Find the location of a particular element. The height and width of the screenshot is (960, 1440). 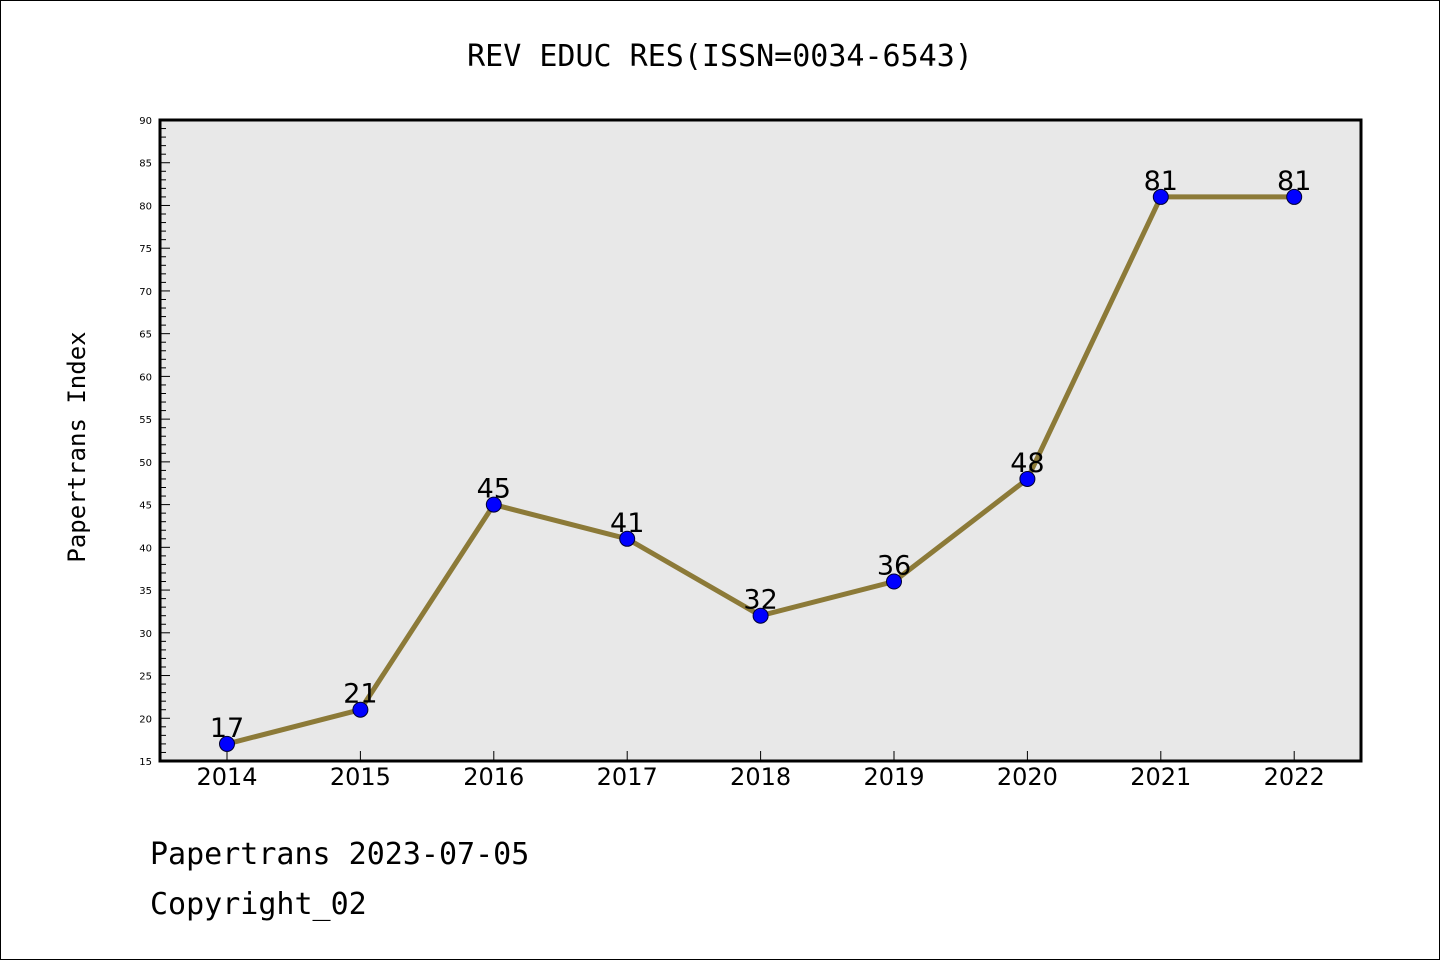

y-tick-label: 45 is located at coordinates (145, 506).